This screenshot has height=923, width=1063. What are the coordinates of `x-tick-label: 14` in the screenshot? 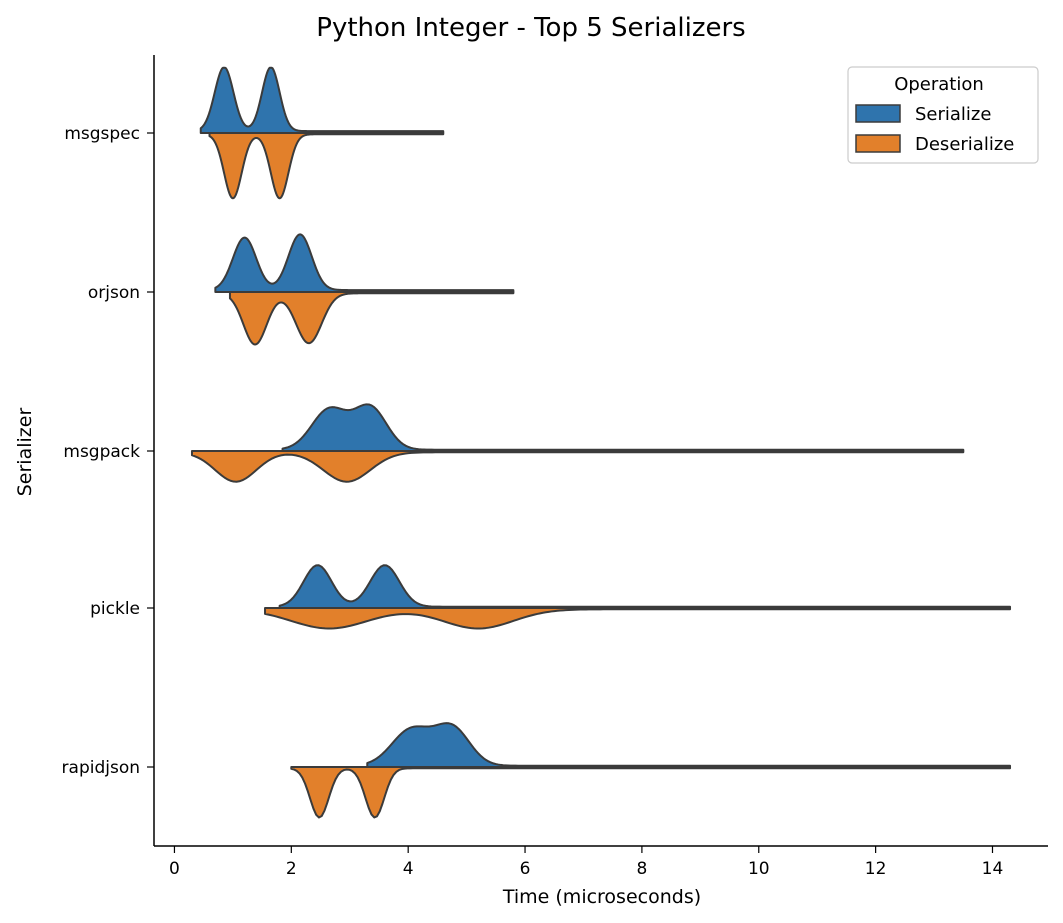 It's located at (993, 869).